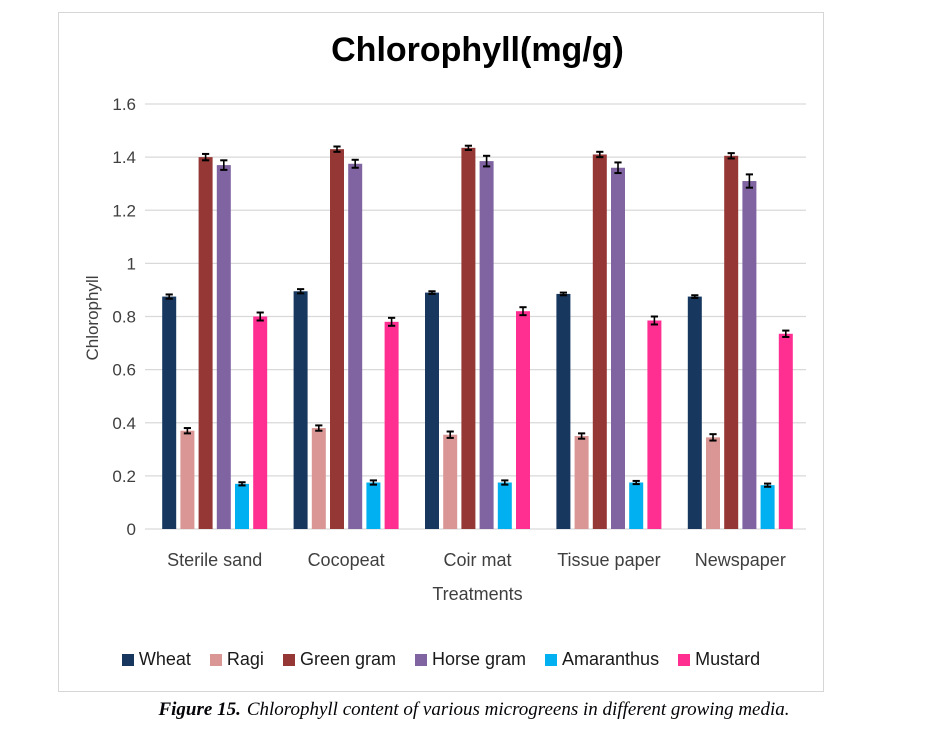 Image resolution: width=948 pixels, height=731 pixels. Describe the element at coordinates (164, 659) in the screenshot. I see `legend-label: Wheat` at that location.